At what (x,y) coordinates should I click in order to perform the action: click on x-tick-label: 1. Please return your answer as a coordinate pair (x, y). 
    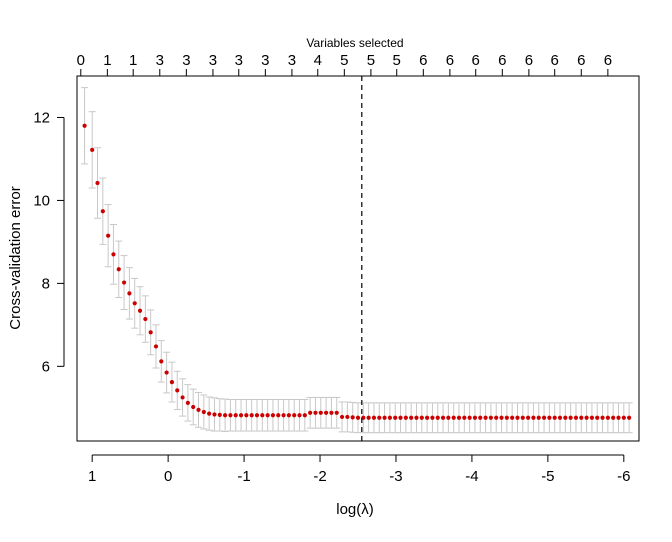
    Looking at the image, I should click on (92, 476).